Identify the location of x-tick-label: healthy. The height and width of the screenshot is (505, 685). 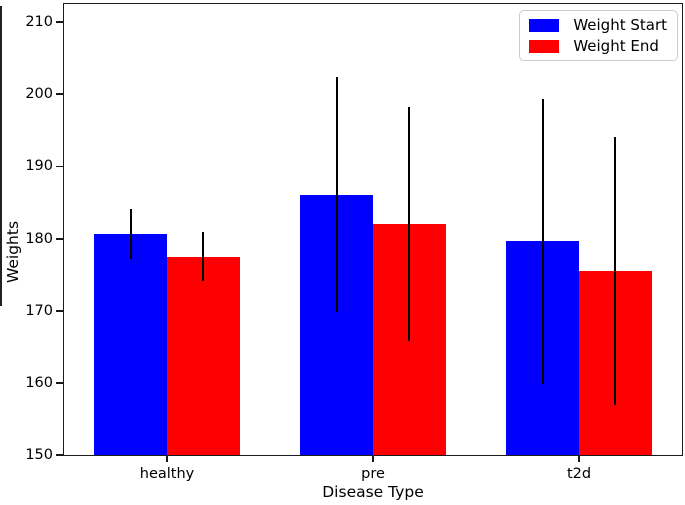
(167, 474).